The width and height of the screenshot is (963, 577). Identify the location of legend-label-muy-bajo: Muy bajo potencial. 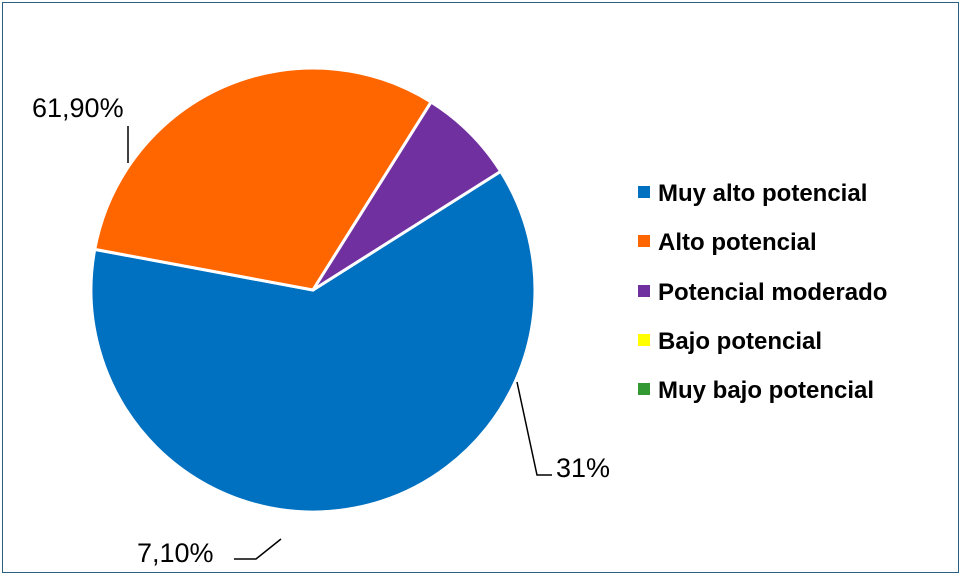
(766, 390).